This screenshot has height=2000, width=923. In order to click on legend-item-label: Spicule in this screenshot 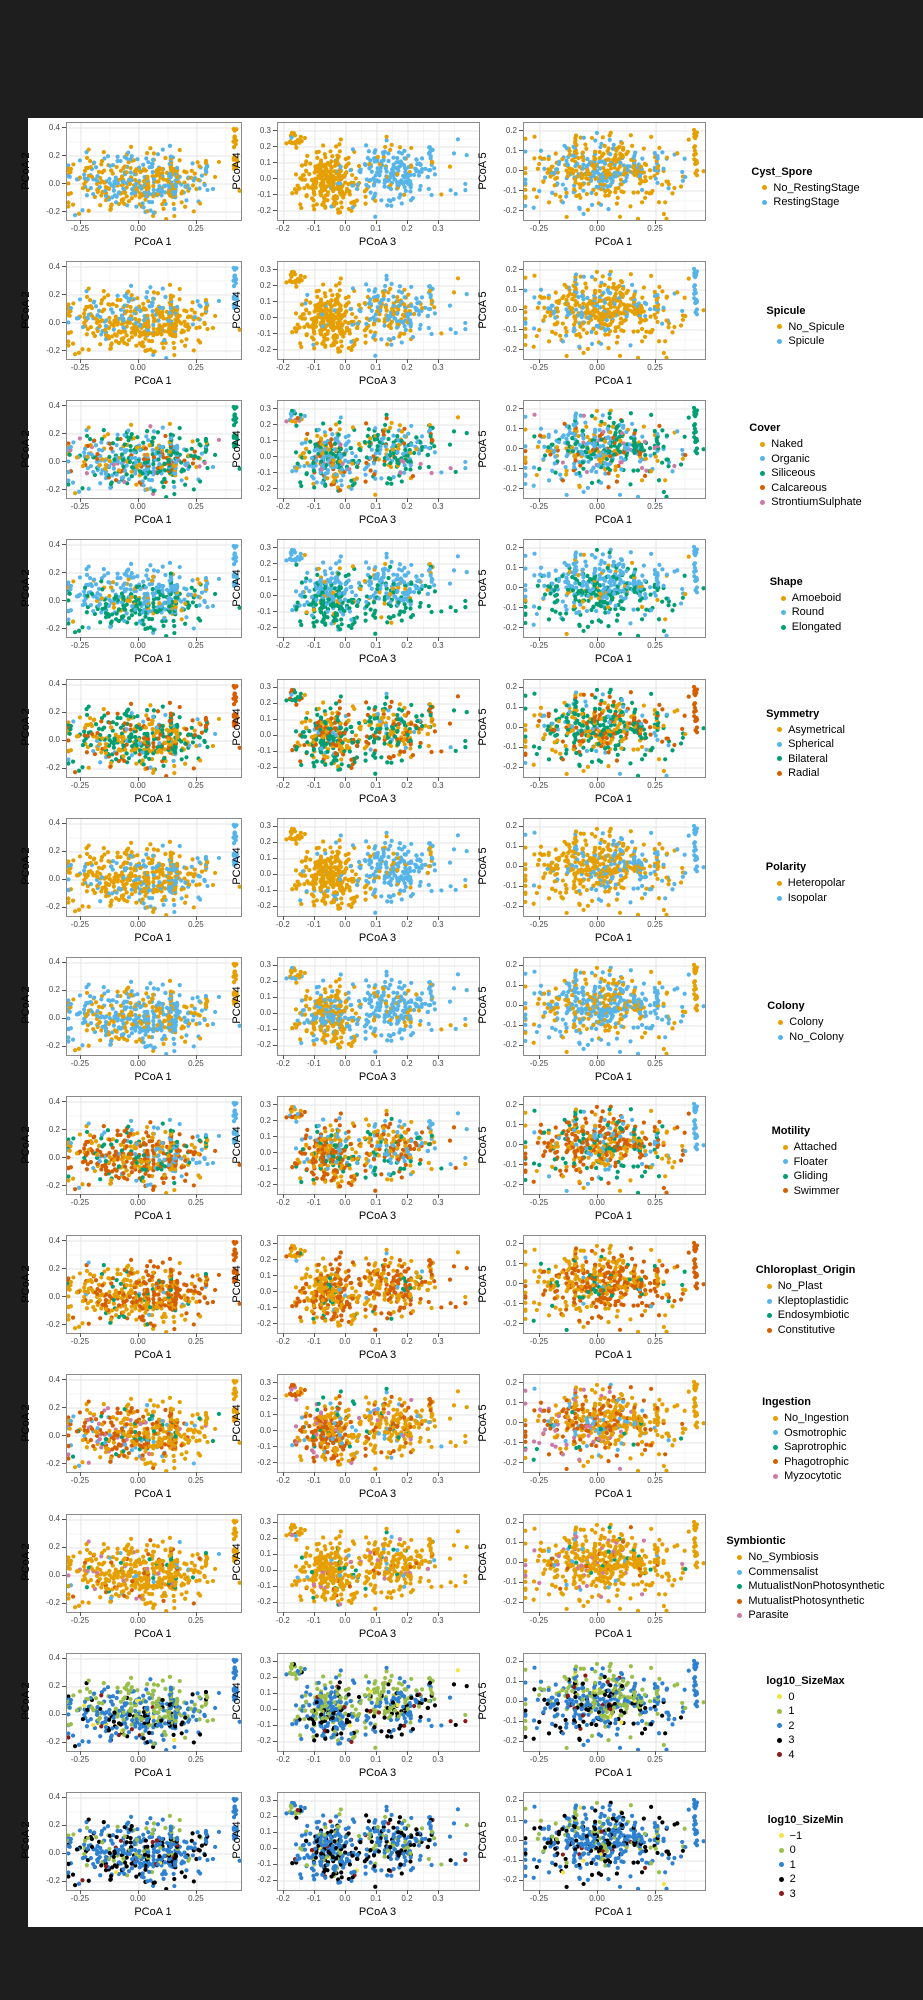, I will do `click(806, 341)`.